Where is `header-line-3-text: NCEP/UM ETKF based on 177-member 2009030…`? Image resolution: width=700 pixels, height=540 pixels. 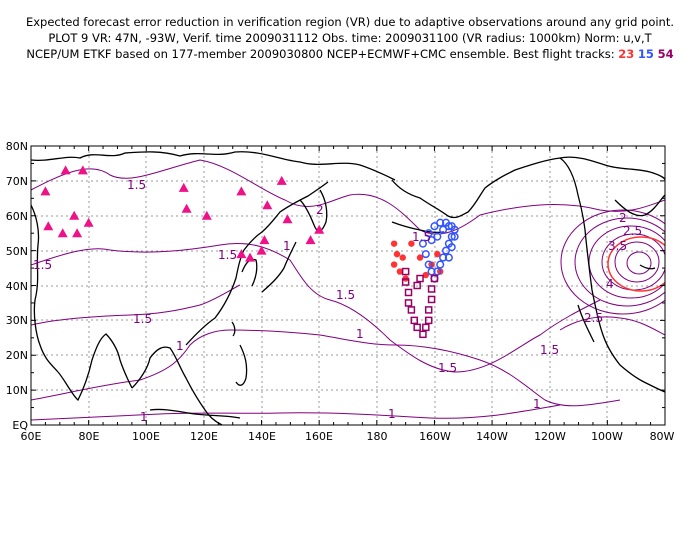
header-line-3-text: NCEP/UM ETKF based on 177-member 2009030… is located at coordinates (320, 54).